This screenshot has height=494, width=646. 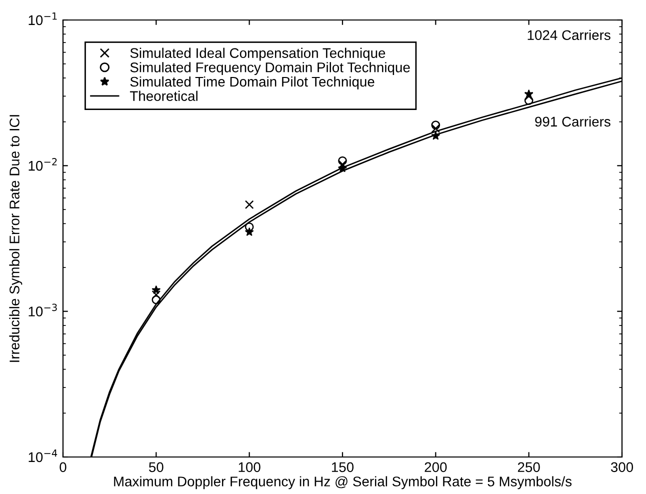 What do you see at coordinates (156, 467) in the screenshot?
I see `x-tick-label: 50` at bounding box center [156, 467].